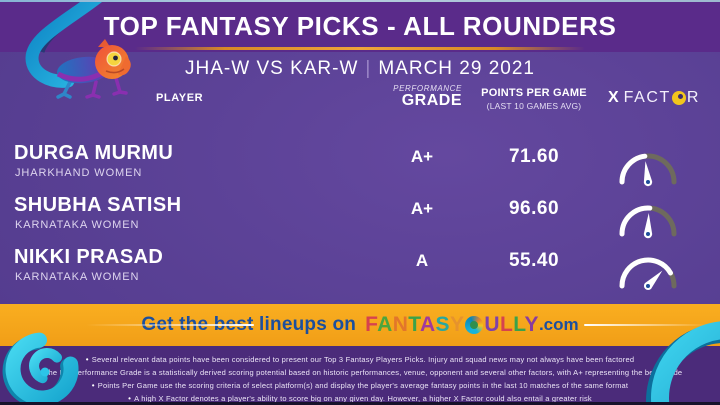 Image resolution: width=720 pixels, height=405 pixels. What do you see at coordinates (422, 260) in the screenshot?
I see `performance-grade-value: A` at bounding box center [422, 260].